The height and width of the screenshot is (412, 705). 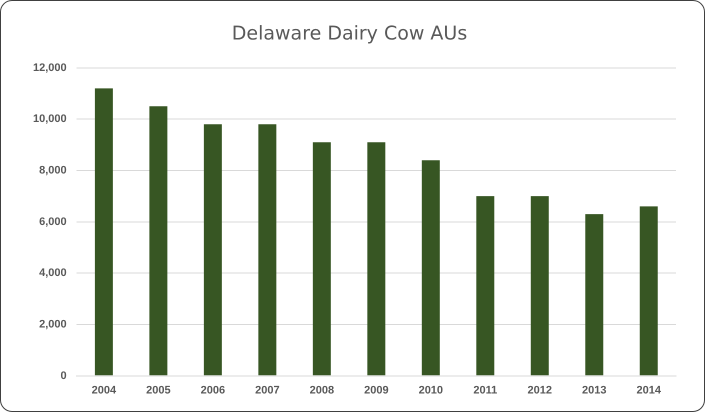 I want to click on x-tick-label: 2008, so click(x=322, y=390).